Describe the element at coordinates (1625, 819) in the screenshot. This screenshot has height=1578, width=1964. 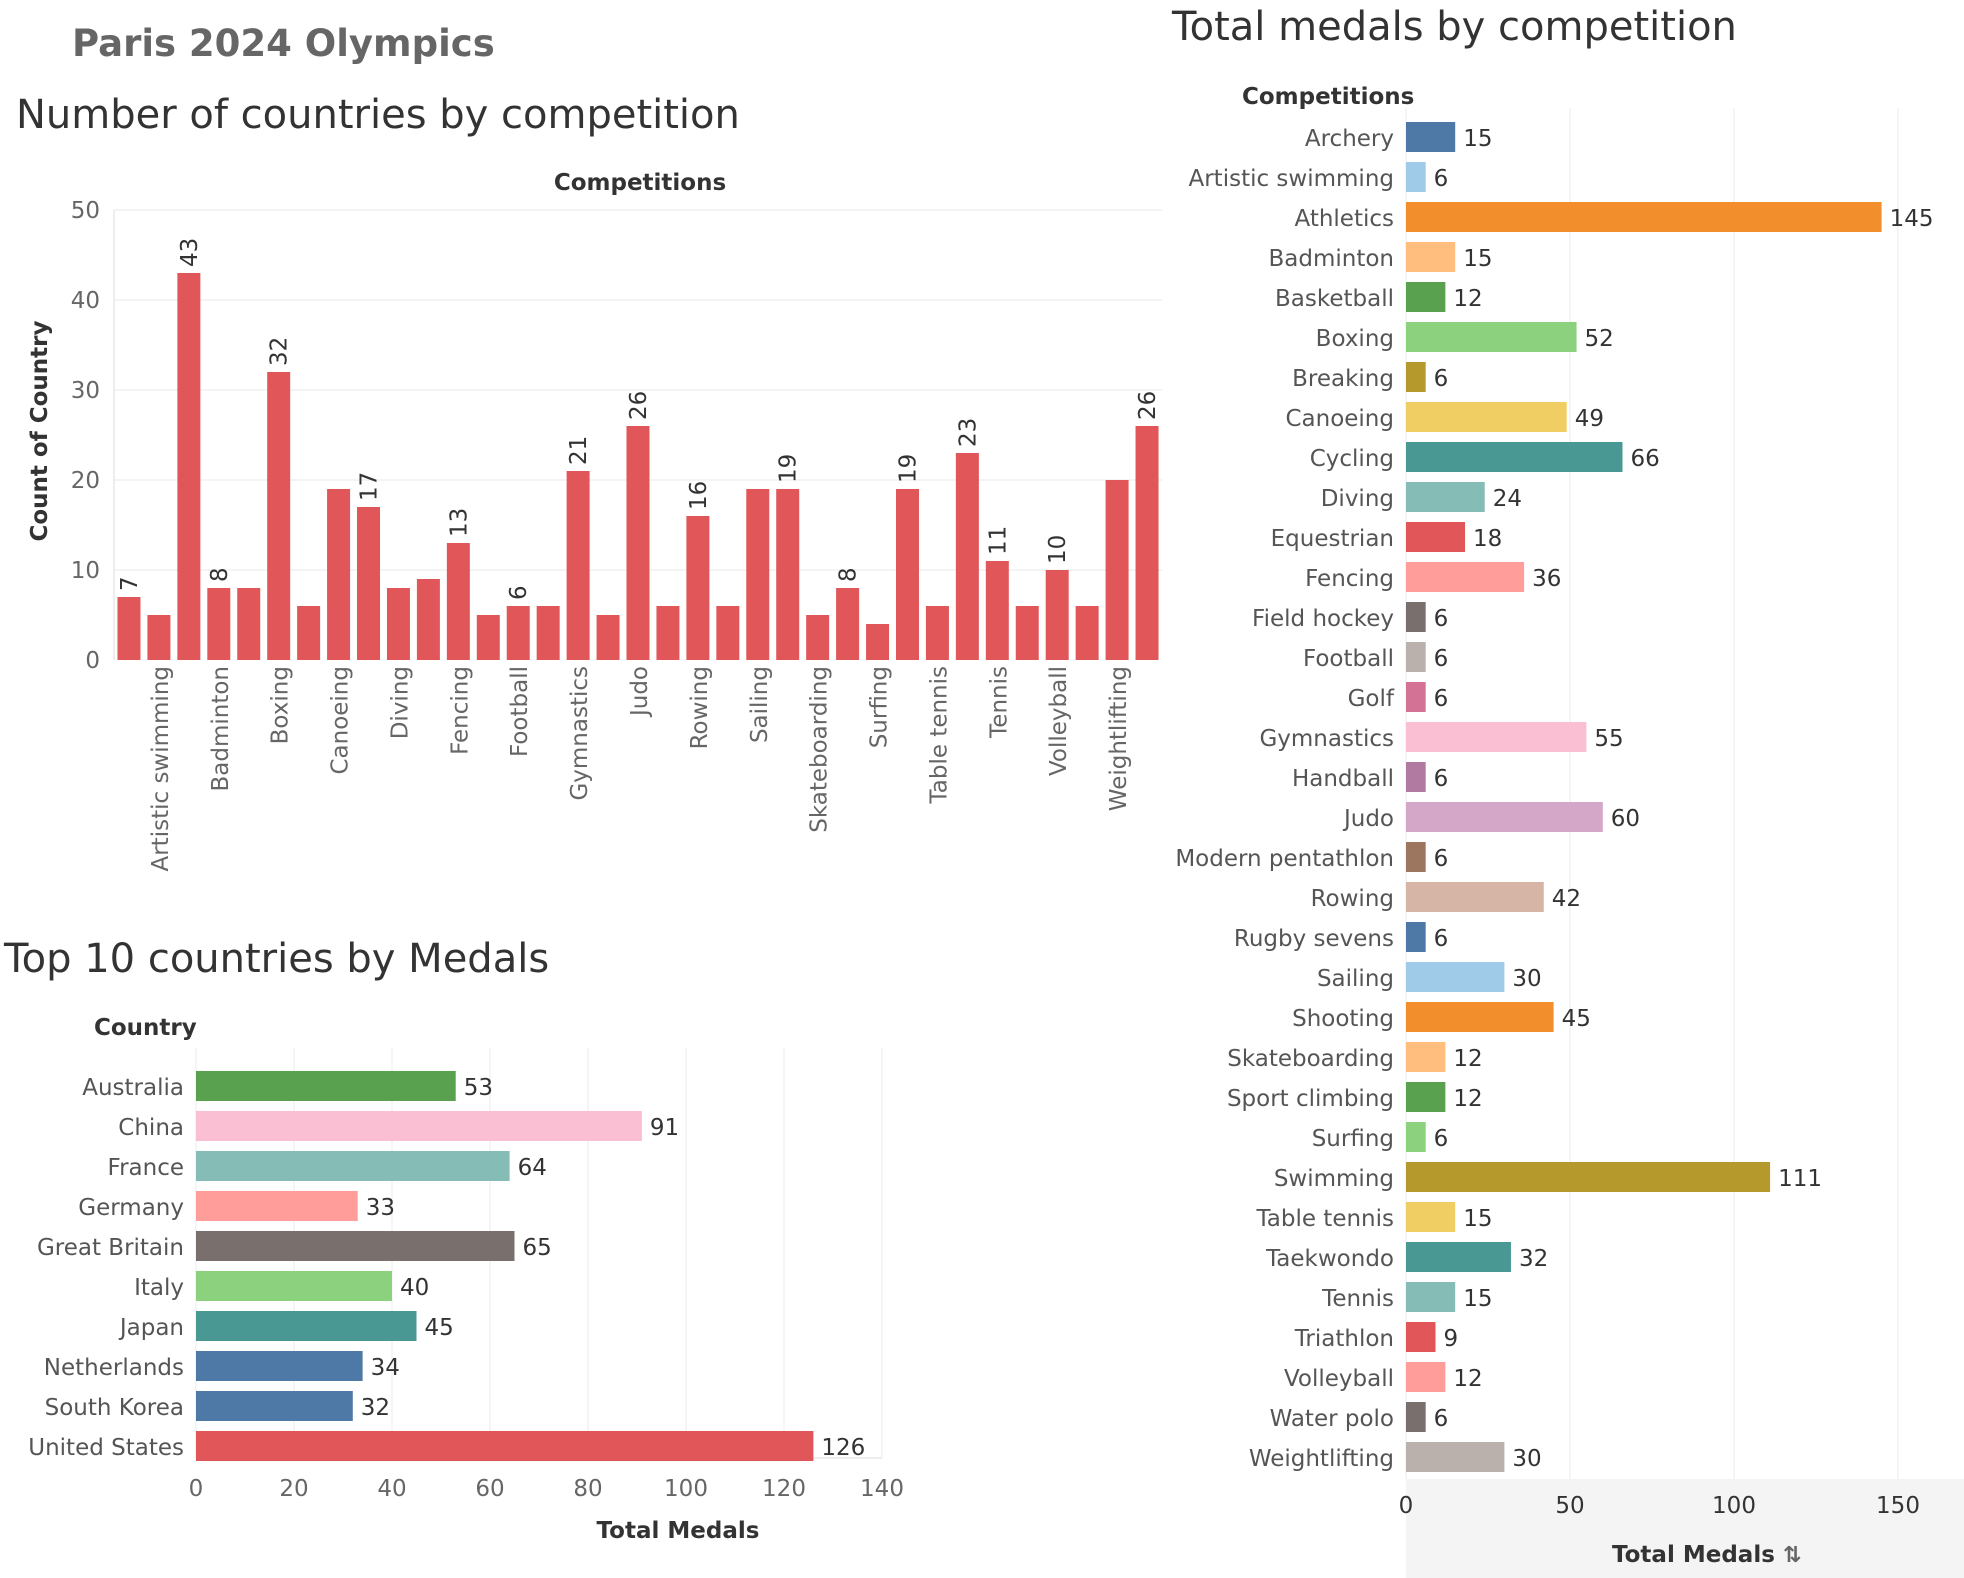
I see `total-data-label: 60` at that location.